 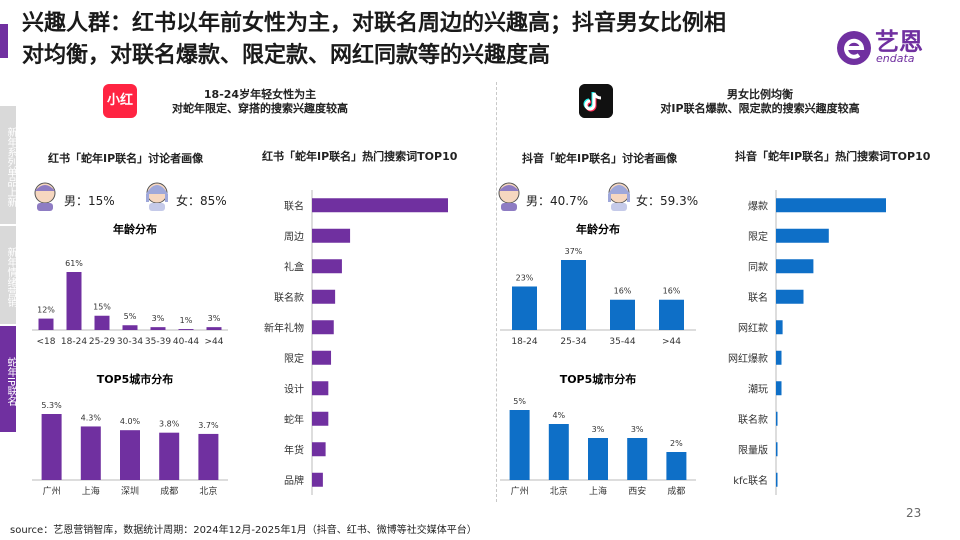 What do you see at coordinates (758, 388) in the screenshot?
I see `y-tick-label: 潮玩` at bounding box center [758, 388].